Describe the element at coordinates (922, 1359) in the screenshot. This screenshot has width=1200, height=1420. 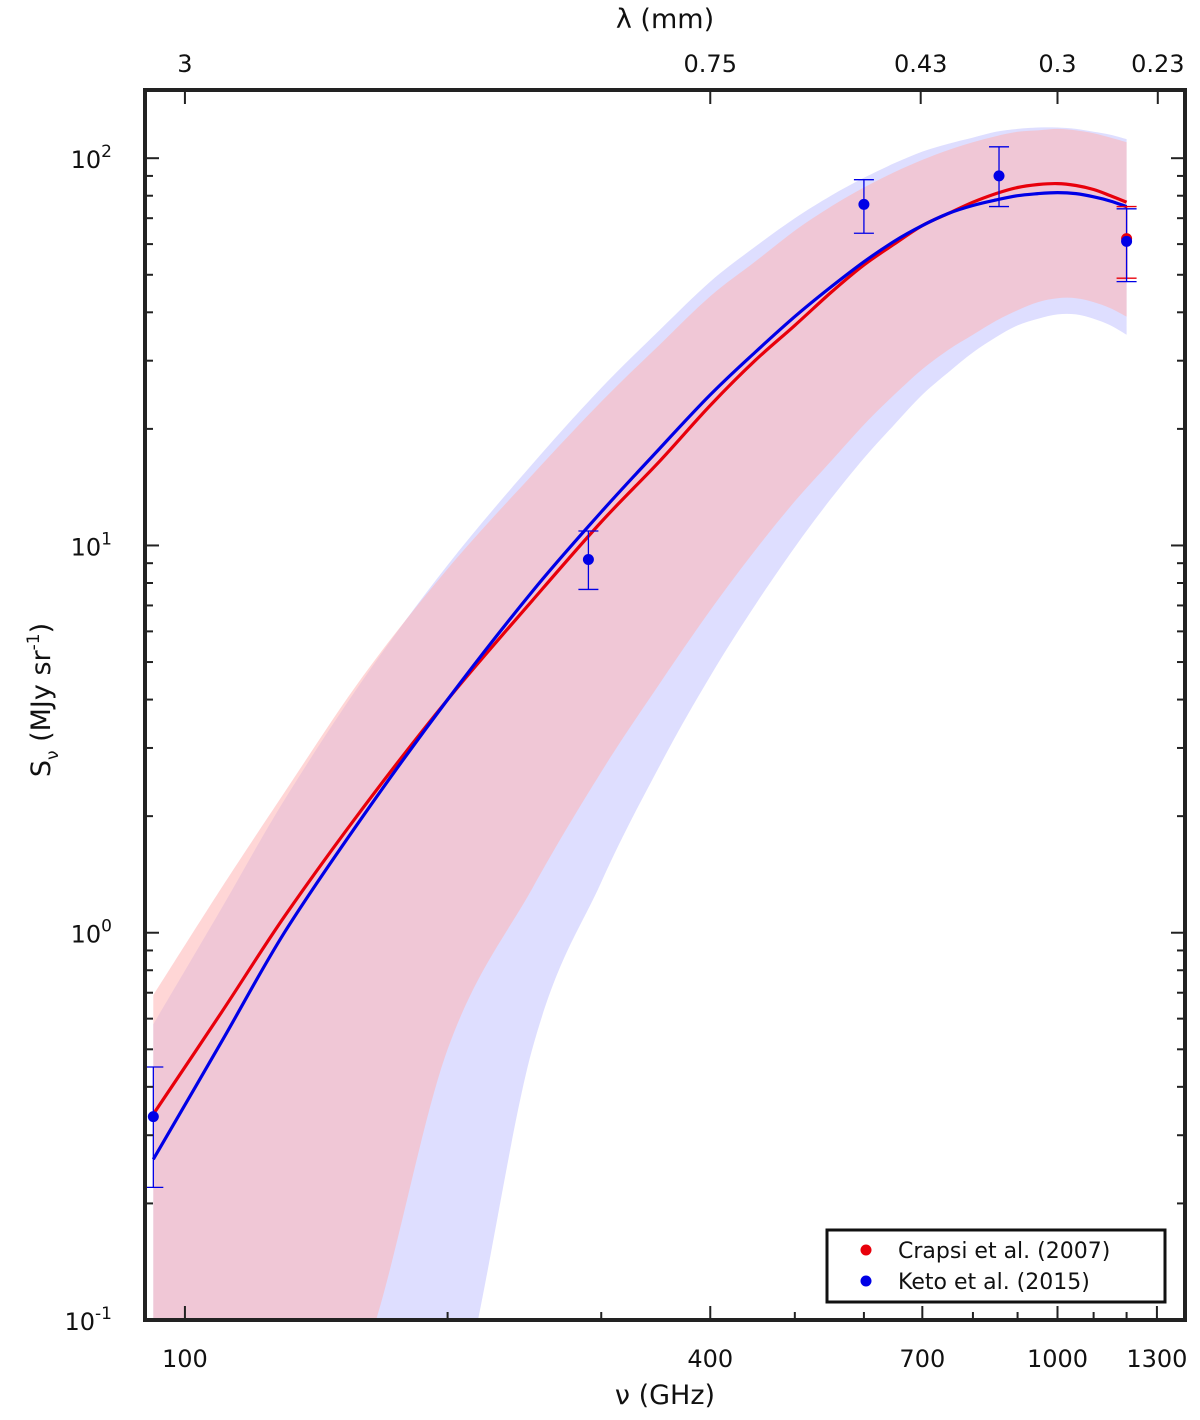
I see `x-tick-label-700: 700` at that location.